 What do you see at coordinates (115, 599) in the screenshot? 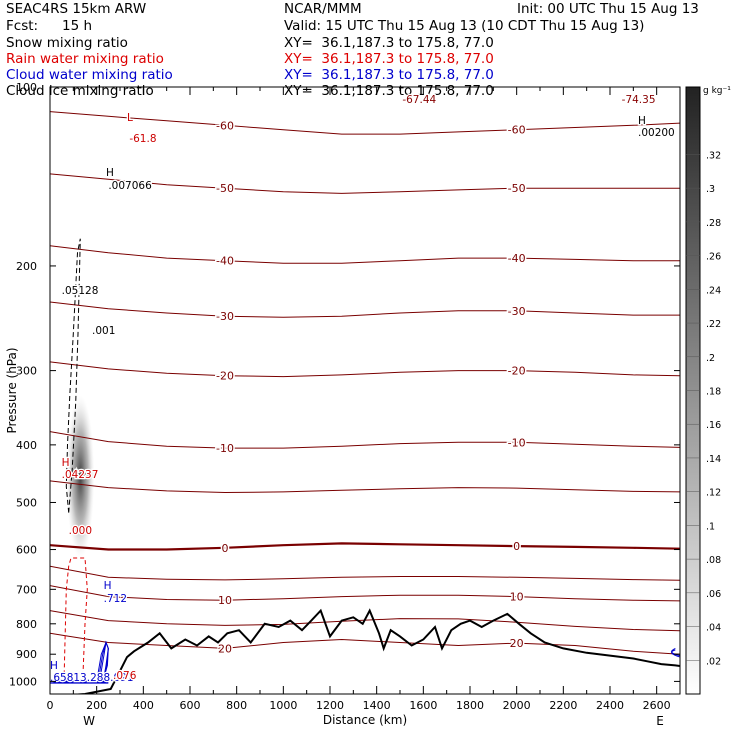
I see `contour-extremum-label: .712` at bounding box center [115, 599].